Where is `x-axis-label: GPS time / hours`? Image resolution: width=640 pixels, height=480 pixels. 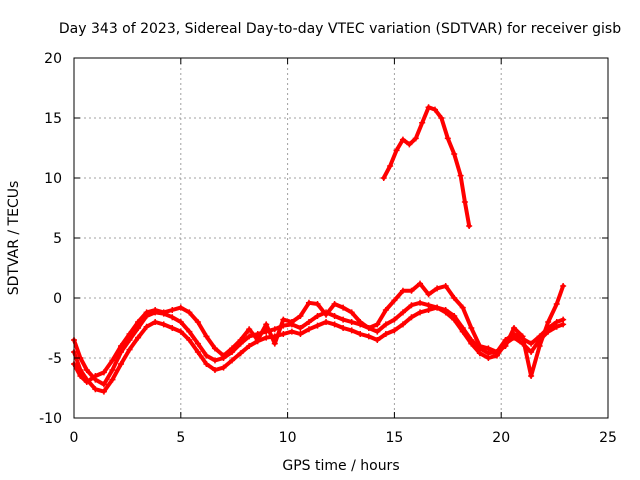 x-axis-label: GPS time / hours is located at coordinates (340, 466).